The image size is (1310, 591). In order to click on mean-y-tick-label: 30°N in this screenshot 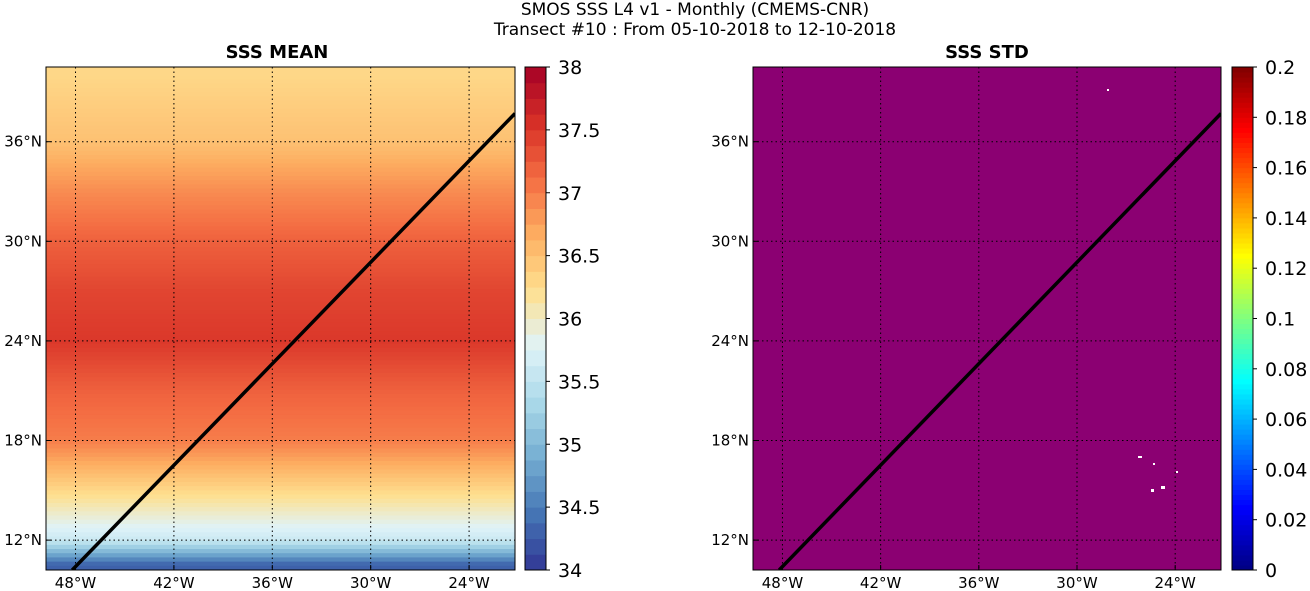, I will do `click(23, 241)`.